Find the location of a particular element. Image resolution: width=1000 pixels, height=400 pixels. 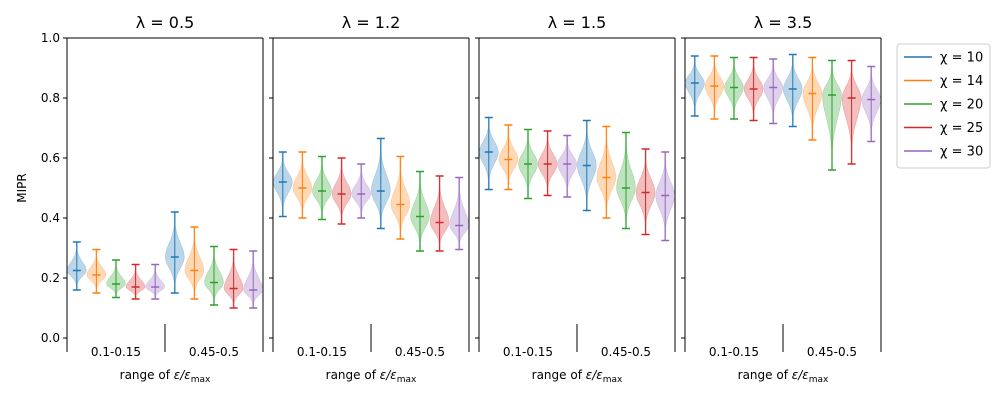

legend-label: χ = 20 is located at coordinates (961, 105).